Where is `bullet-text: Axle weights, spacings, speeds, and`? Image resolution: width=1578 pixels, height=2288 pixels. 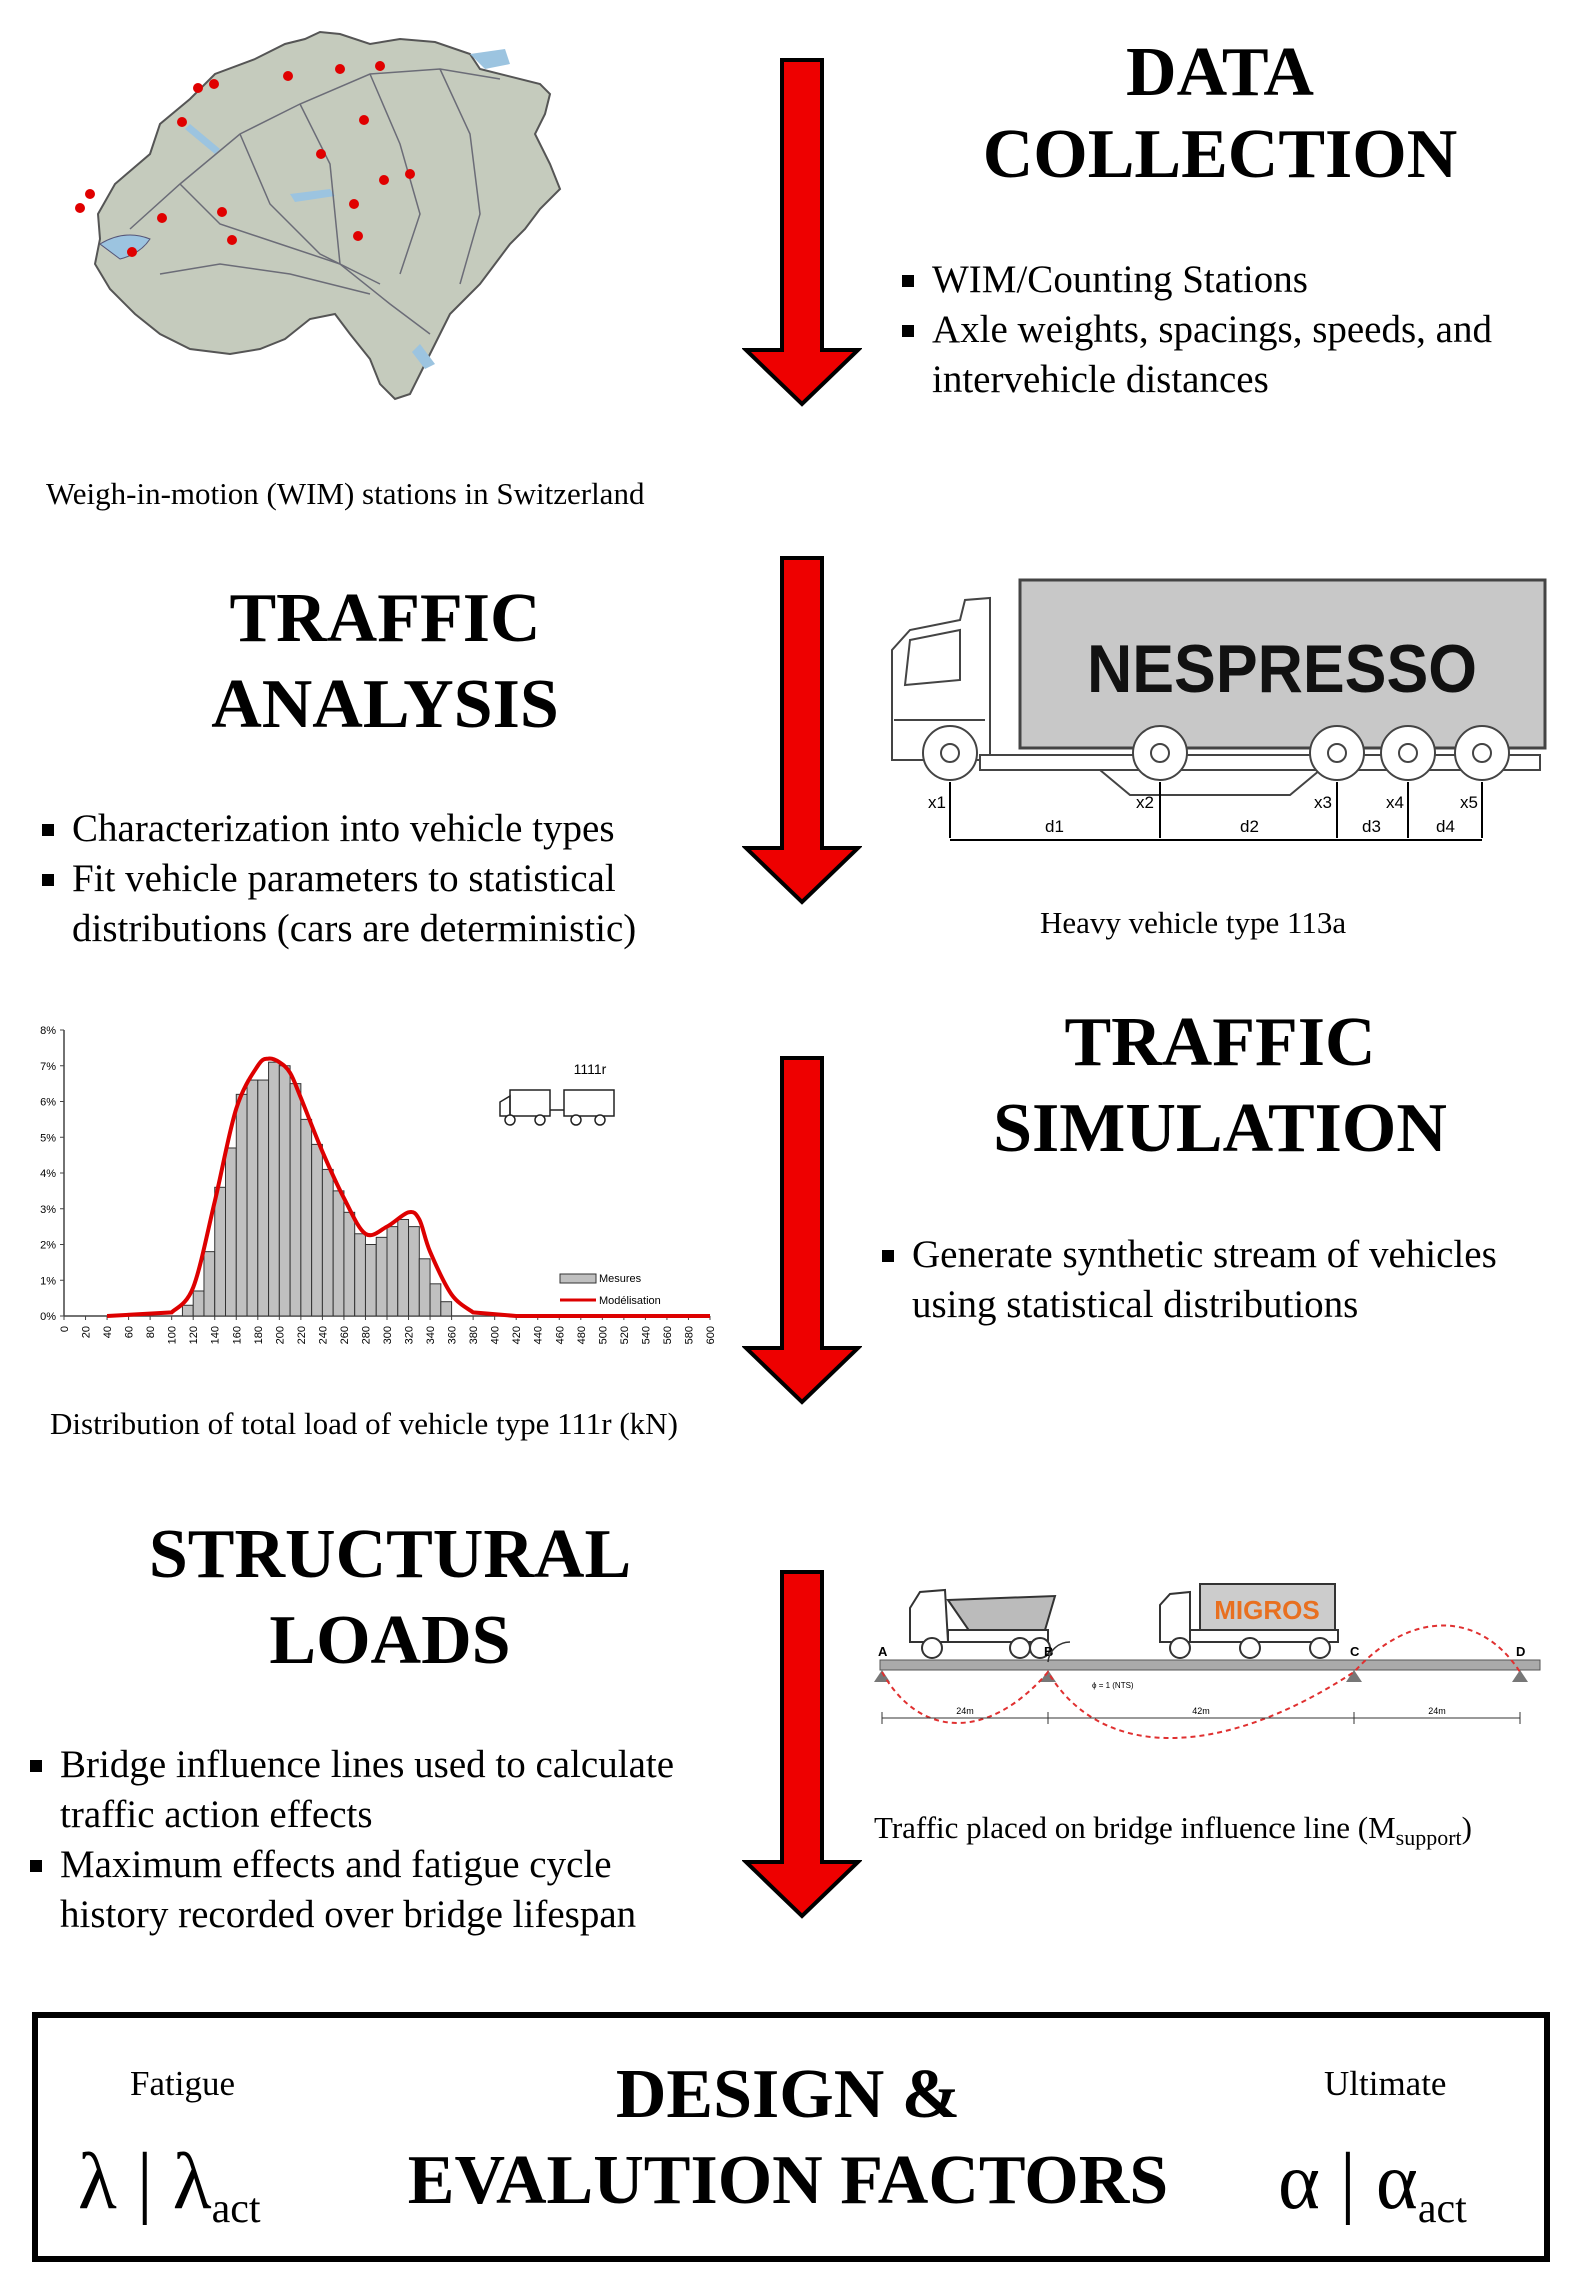 bullet-text: Axle weights, spacings, speeds, and is located at coordinates (1212, 329).